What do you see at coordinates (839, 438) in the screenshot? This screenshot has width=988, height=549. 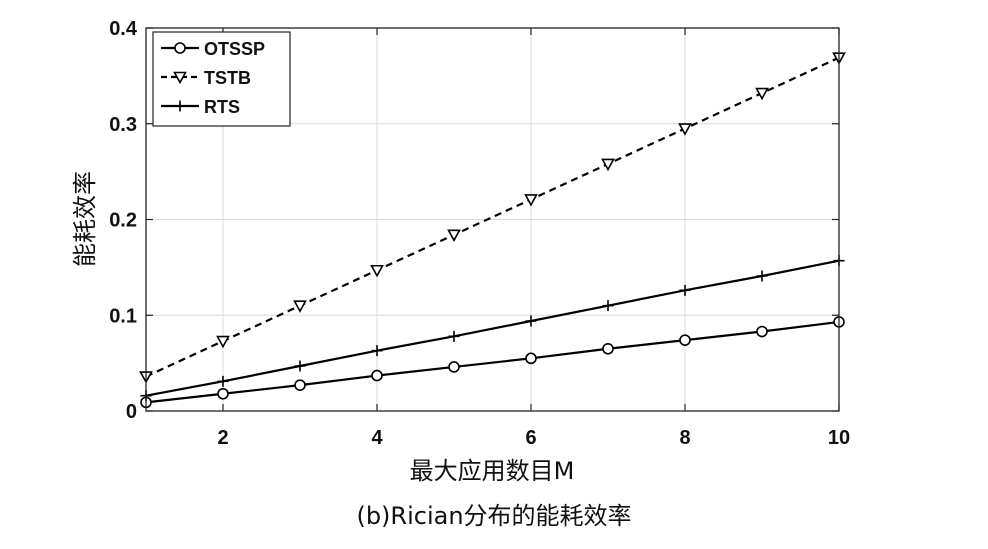 I see `x-tick-label: 10` at bounding box center [839, 438].